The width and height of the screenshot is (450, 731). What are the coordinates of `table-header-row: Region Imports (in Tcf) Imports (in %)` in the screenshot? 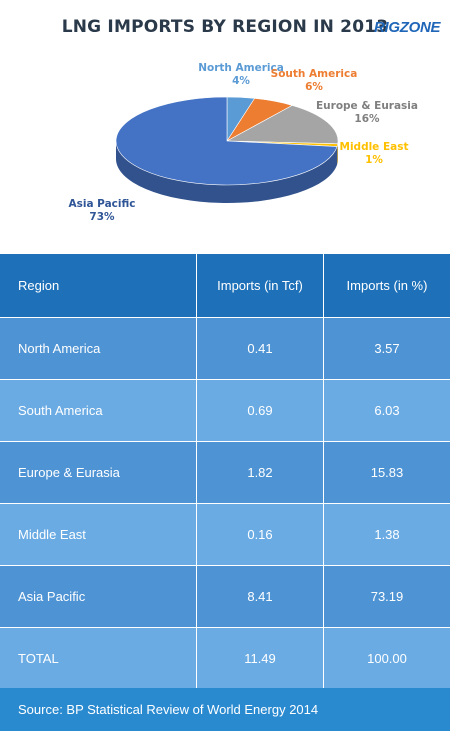 It's located at (225, 286).